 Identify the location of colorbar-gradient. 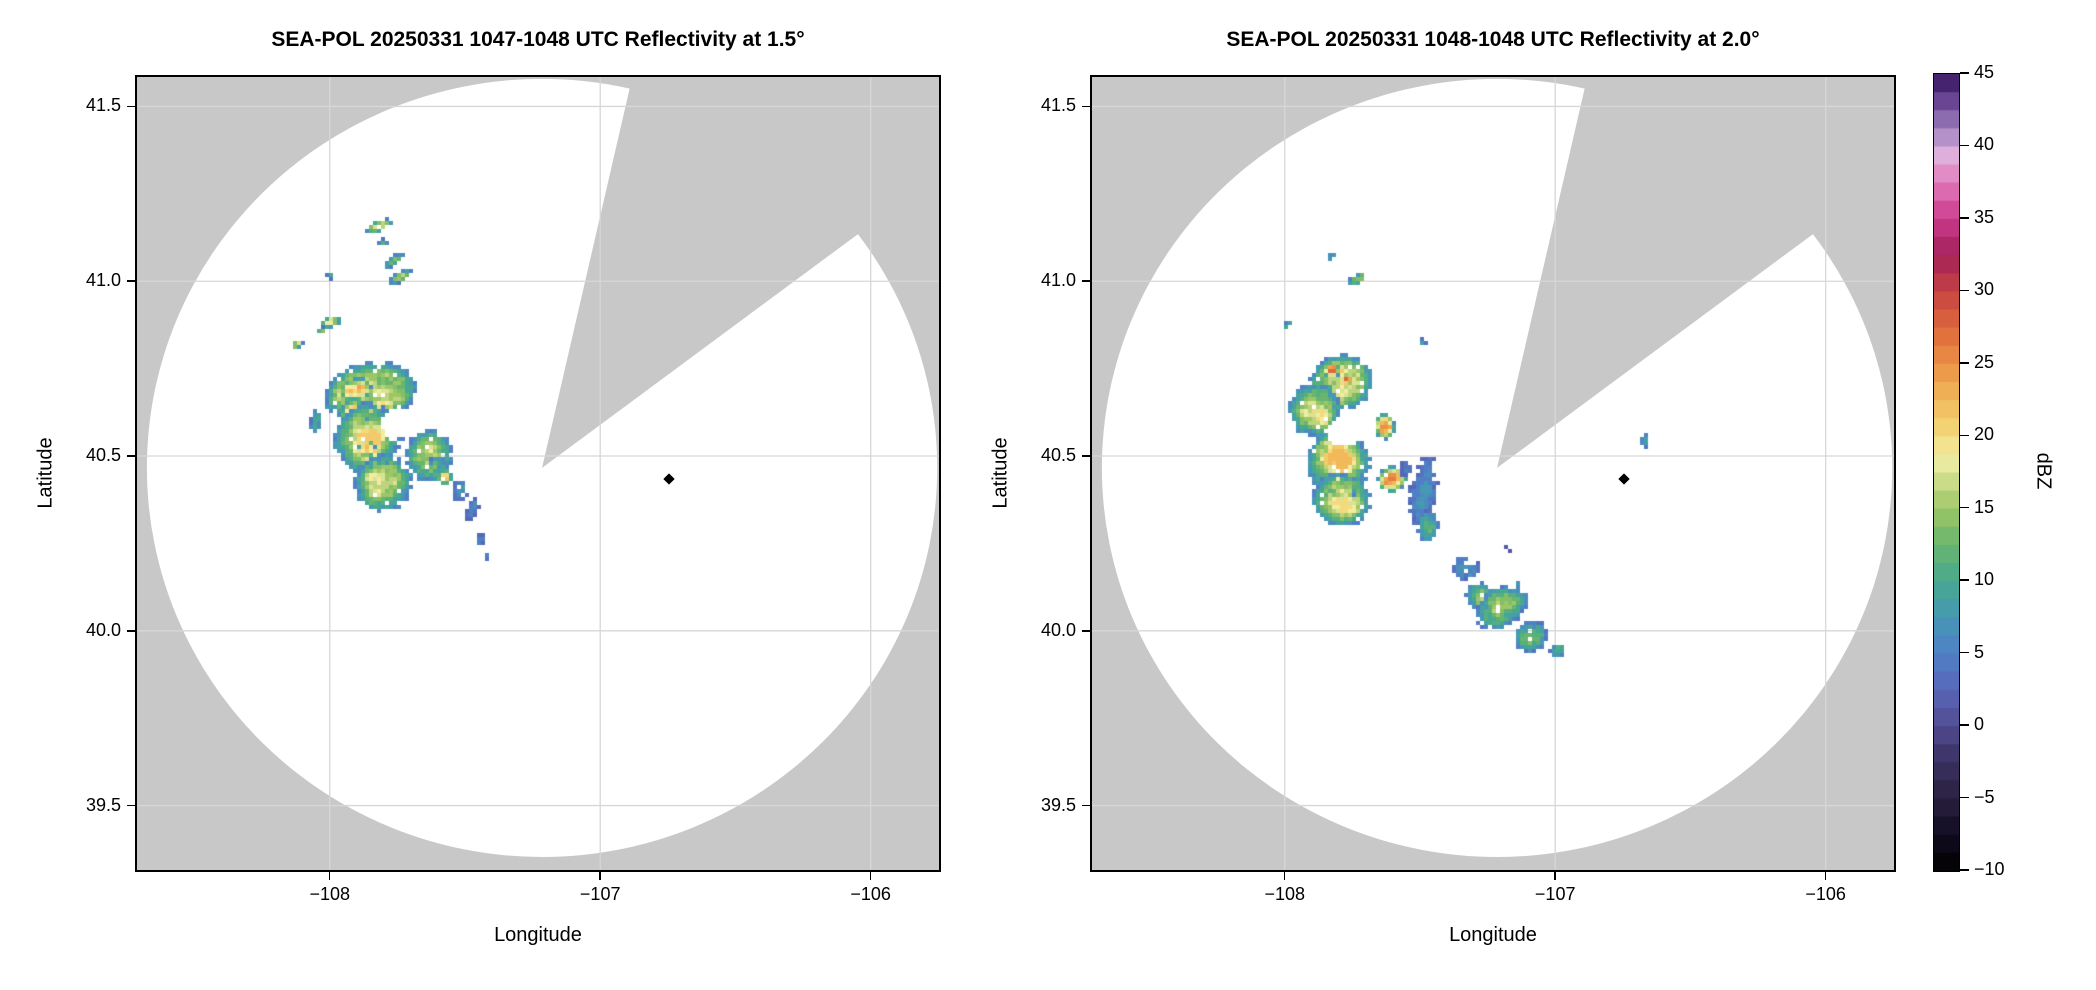
(1946, 472).